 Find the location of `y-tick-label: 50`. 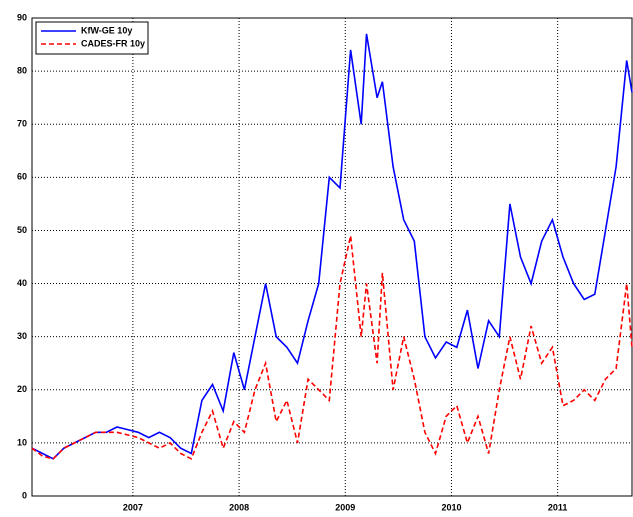

y-tick-label: 50 is located at coordinates (22, 230).